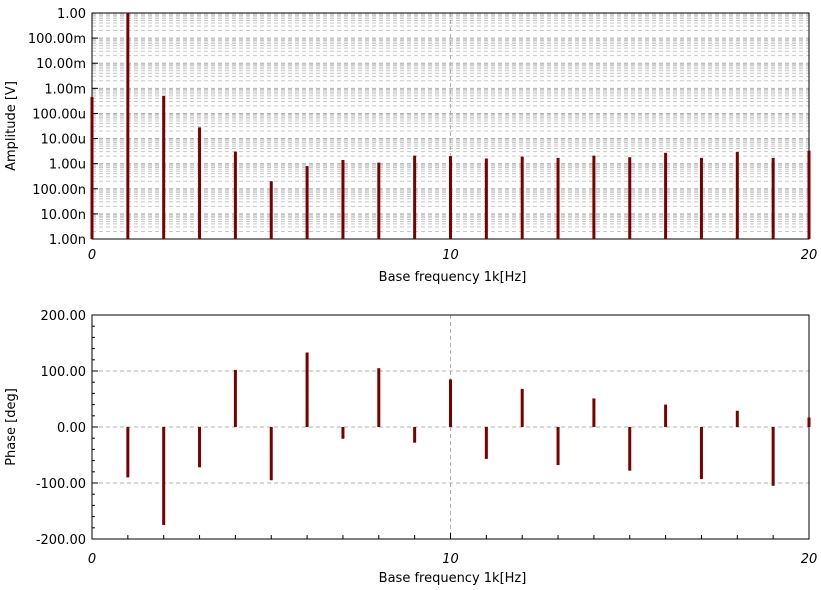 This screenshot has height=590, width=821. Describe the element at coordinates (57, 39) in the screenshot. I see `y-tick-label: 100.00m` at that location.